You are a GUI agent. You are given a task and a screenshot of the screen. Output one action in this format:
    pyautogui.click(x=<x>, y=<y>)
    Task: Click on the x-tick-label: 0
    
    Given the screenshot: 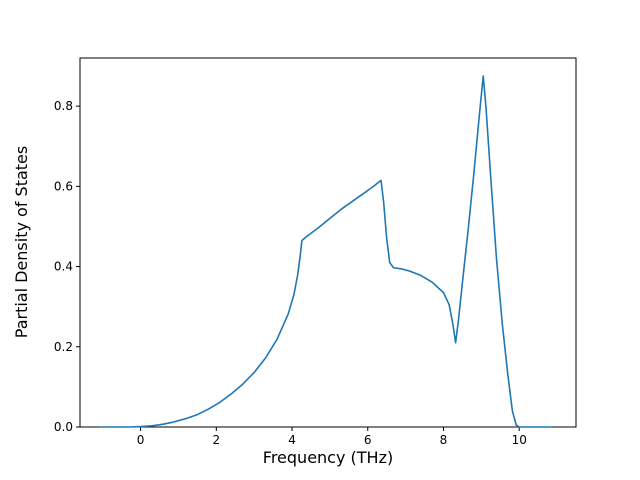 What is the action you would take?
    pyautogui.click(x=141, y=440)
    